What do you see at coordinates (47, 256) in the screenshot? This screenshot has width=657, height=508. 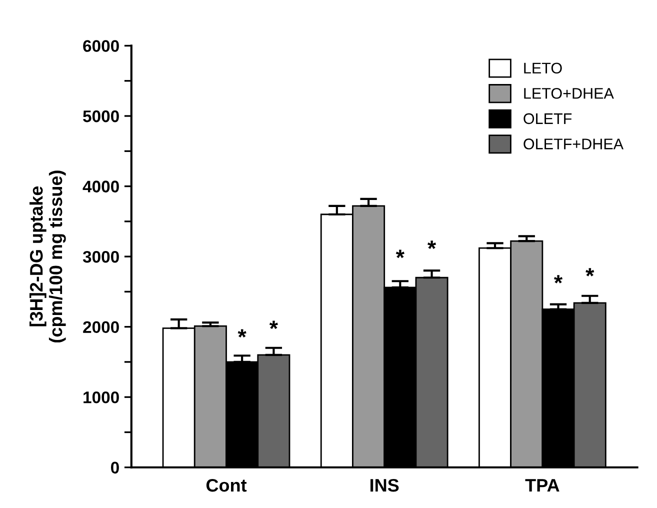 I see `y-axis-title: [3H]2-DG uptake (cpm/100 mg tissue)` at bounding box center [47, 256].